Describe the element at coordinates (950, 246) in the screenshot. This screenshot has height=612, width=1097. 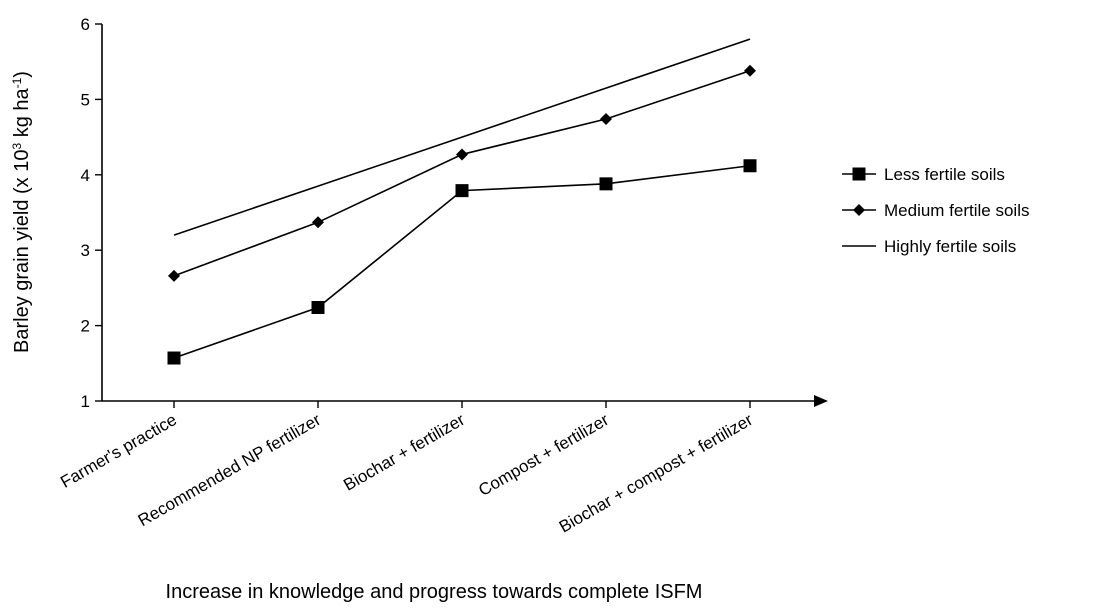
I see `legend-label: Highly fertile soils` at that location.